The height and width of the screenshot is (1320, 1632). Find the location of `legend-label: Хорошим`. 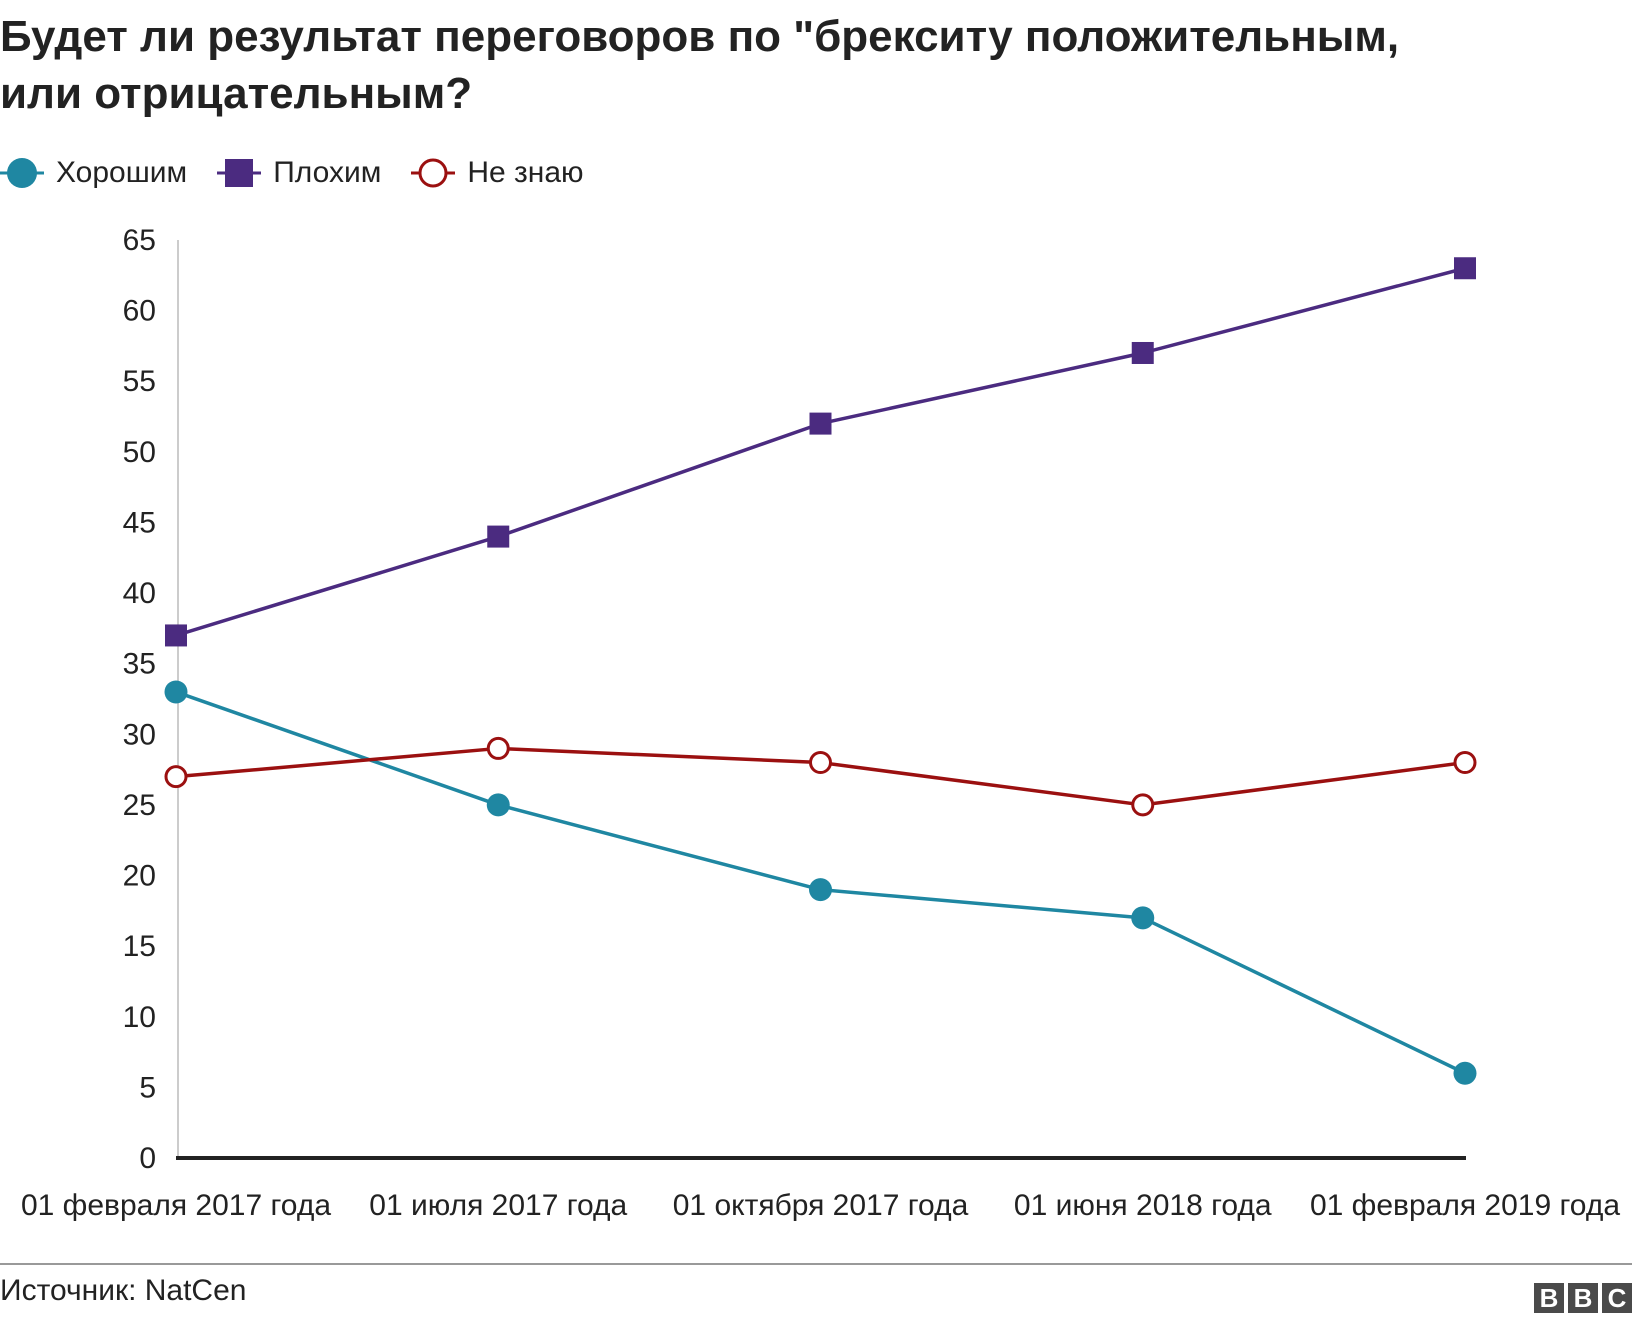

legend-label: Хорошим is located at coordinates (122, 172).